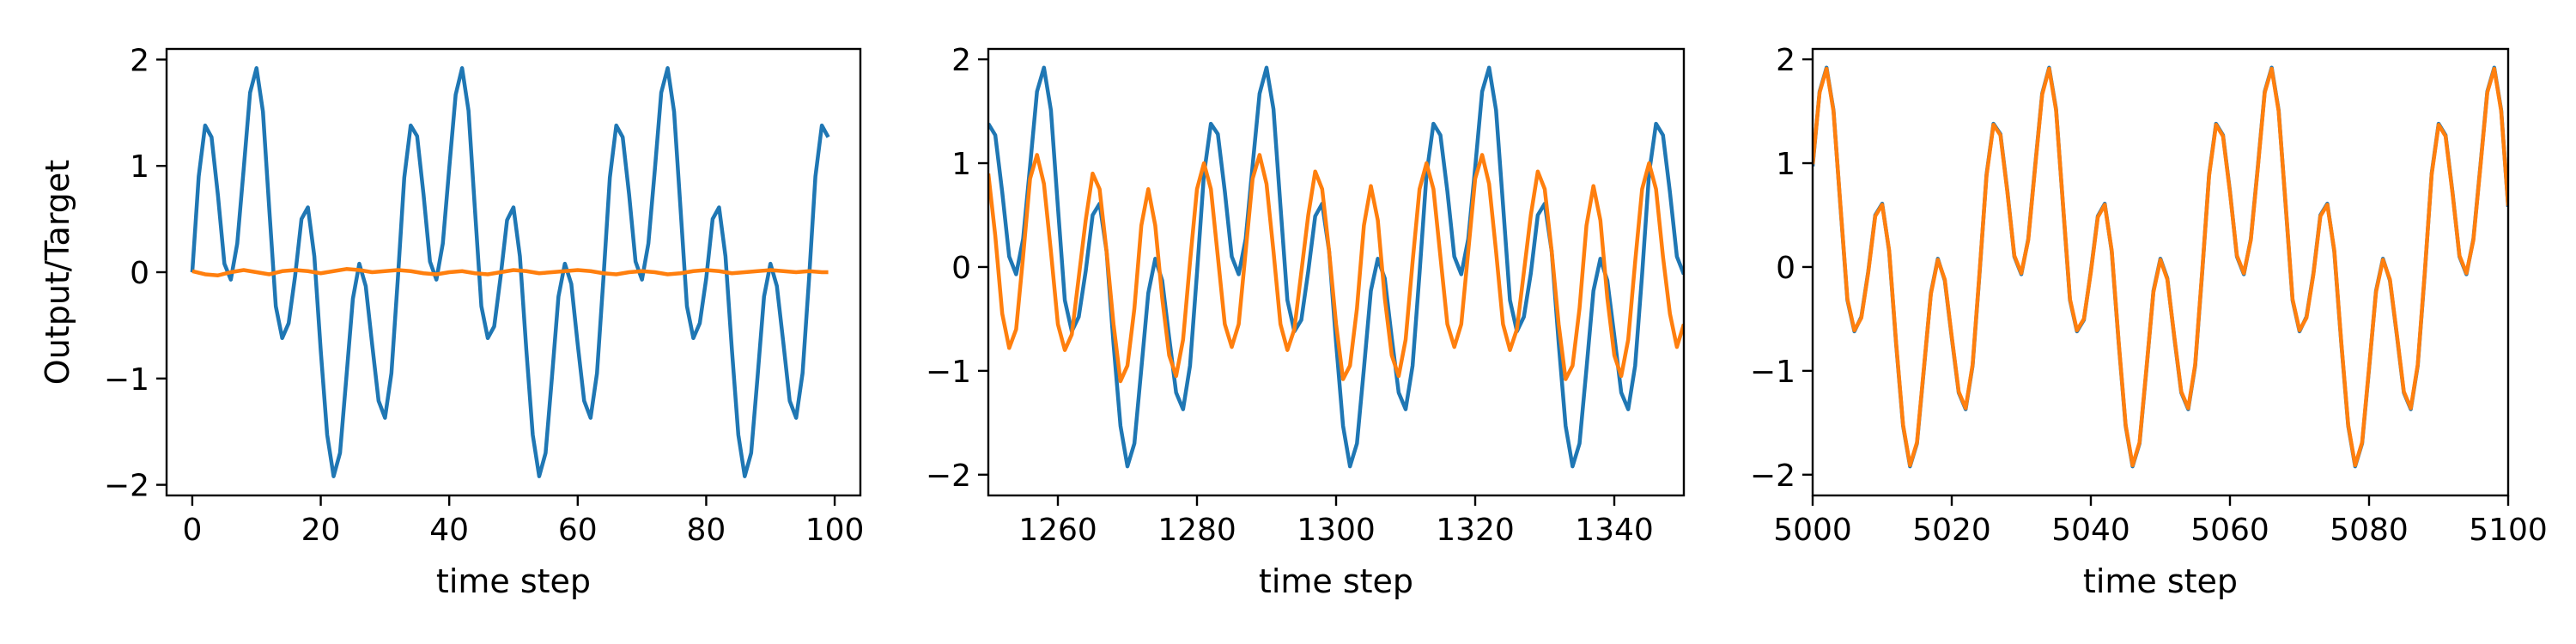  What do you see at coordinates (2090, 530) in the screenshot?
I see `x-tick-label: 5040` at bounding box center [2090, 530].